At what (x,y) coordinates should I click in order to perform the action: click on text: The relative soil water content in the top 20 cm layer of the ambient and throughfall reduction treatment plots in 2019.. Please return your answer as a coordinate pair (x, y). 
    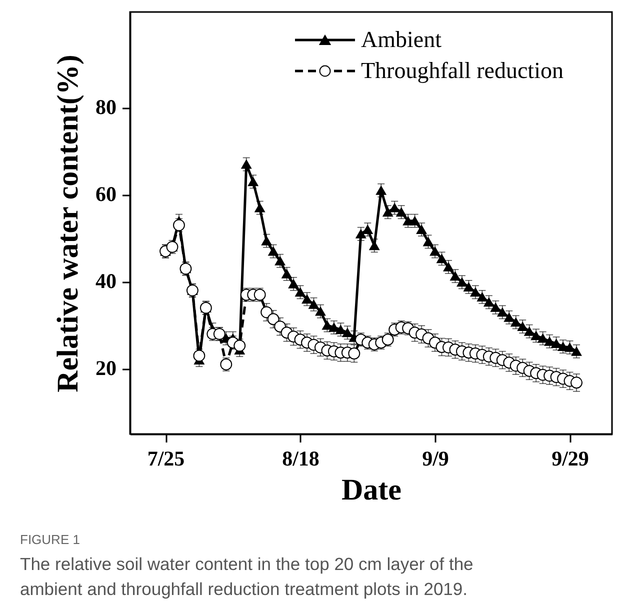
    Looking at the image, I should click on (247, 576).